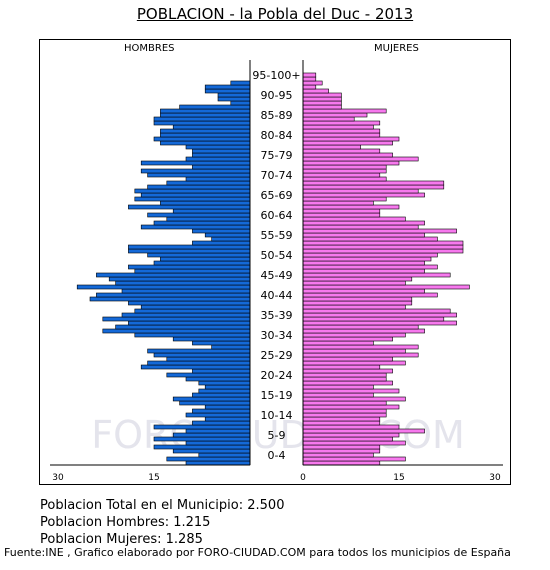 The image size is (550, 570). What do you see at coordinates (277, 215) in the screenshot?
I see `age-group-label: 60-64` at bounding box center [277, 215].